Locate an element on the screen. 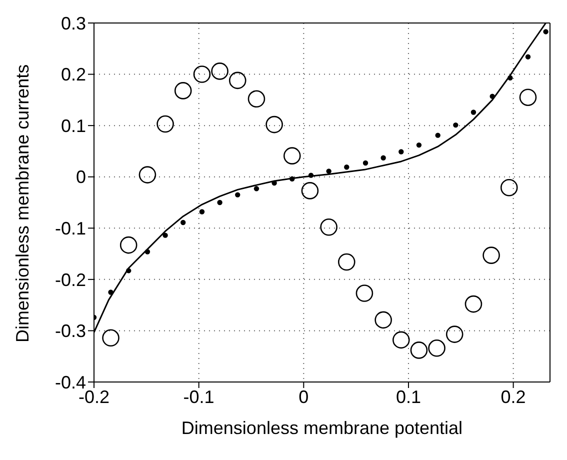 This screenshot has width=567, height=460. x-tick-label: 0 is located at coordinates (303, 396).